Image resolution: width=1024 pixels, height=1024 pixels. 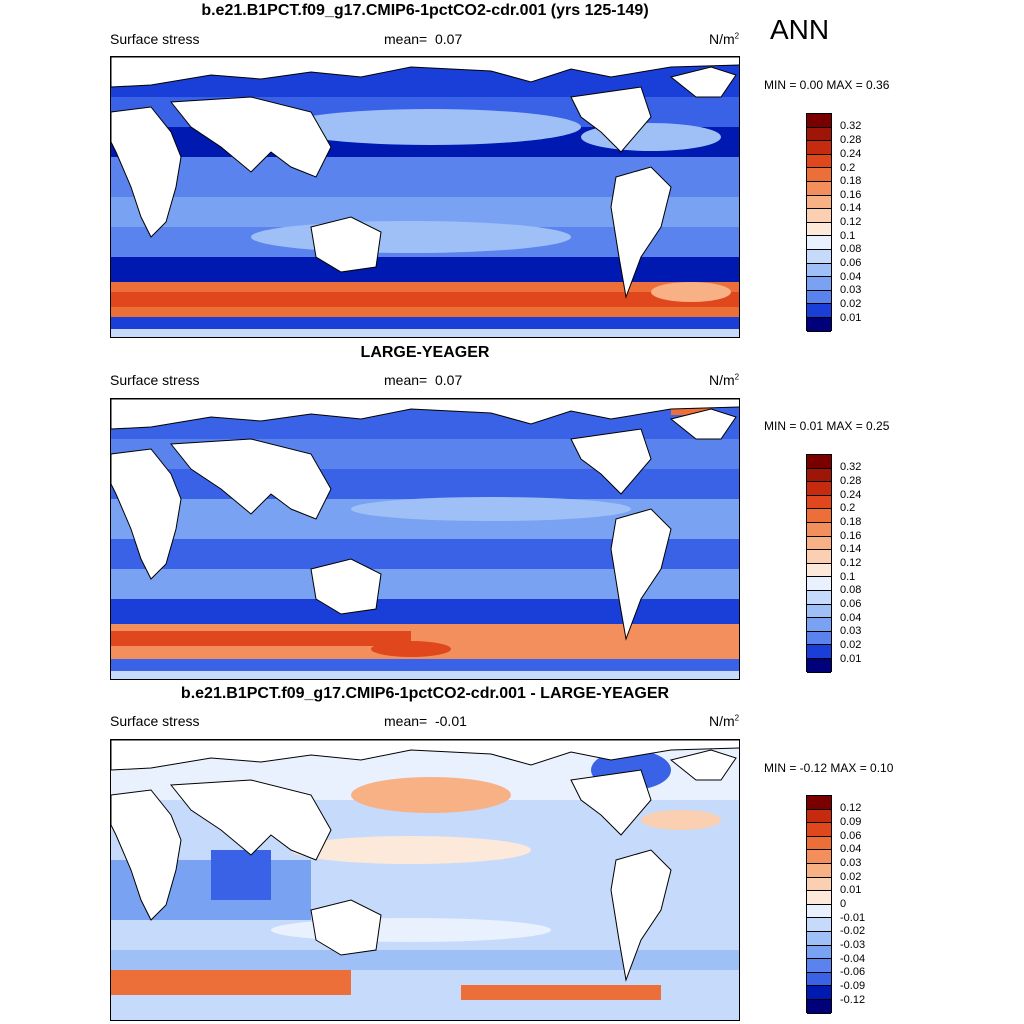 What do you see at coordinates (843, 904) in the screenshot?
I see `colorbar-tick: 0` at bounding box center [843, 904].